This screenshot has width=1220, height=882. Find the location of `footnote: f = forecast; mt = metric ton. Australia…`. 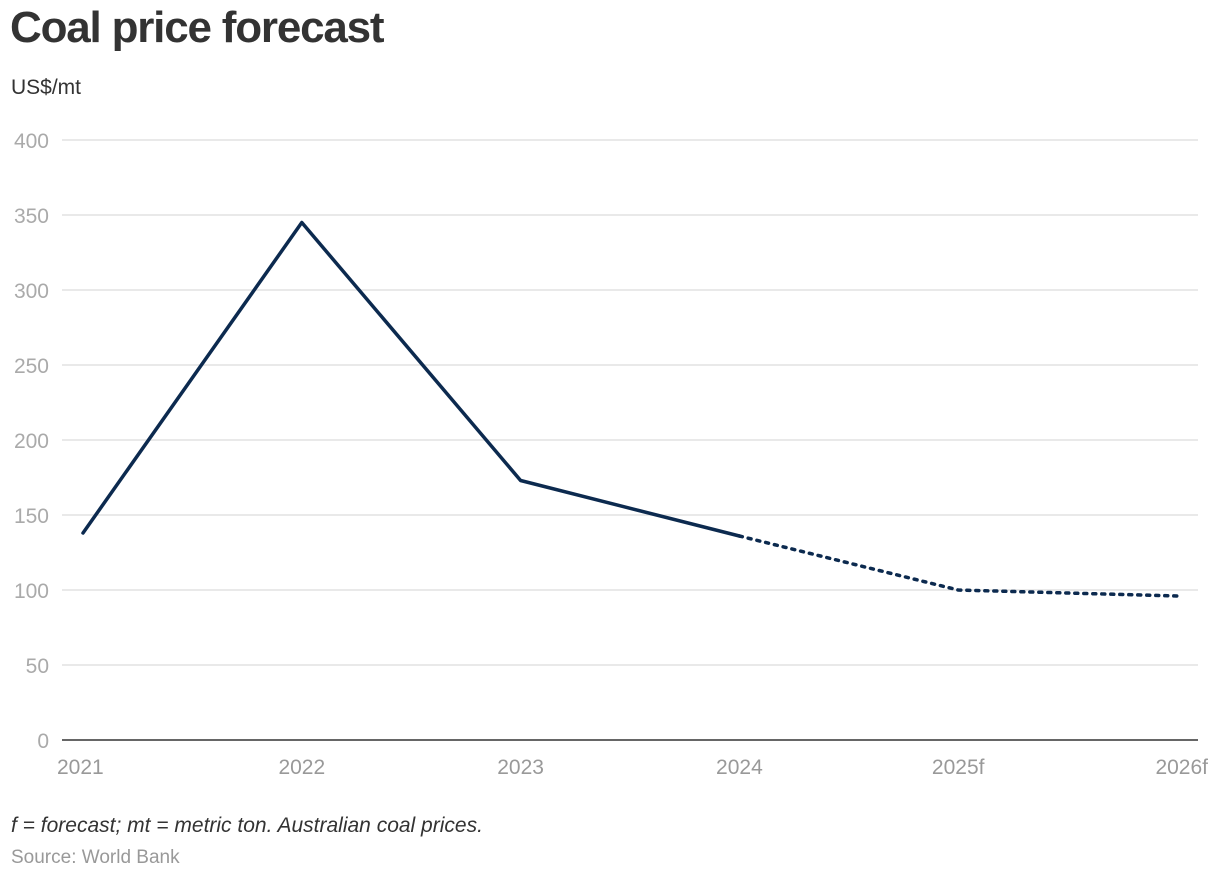

footnote: f = forecast; mt = metric ton. Australia… is located at coordinates (247, 825).